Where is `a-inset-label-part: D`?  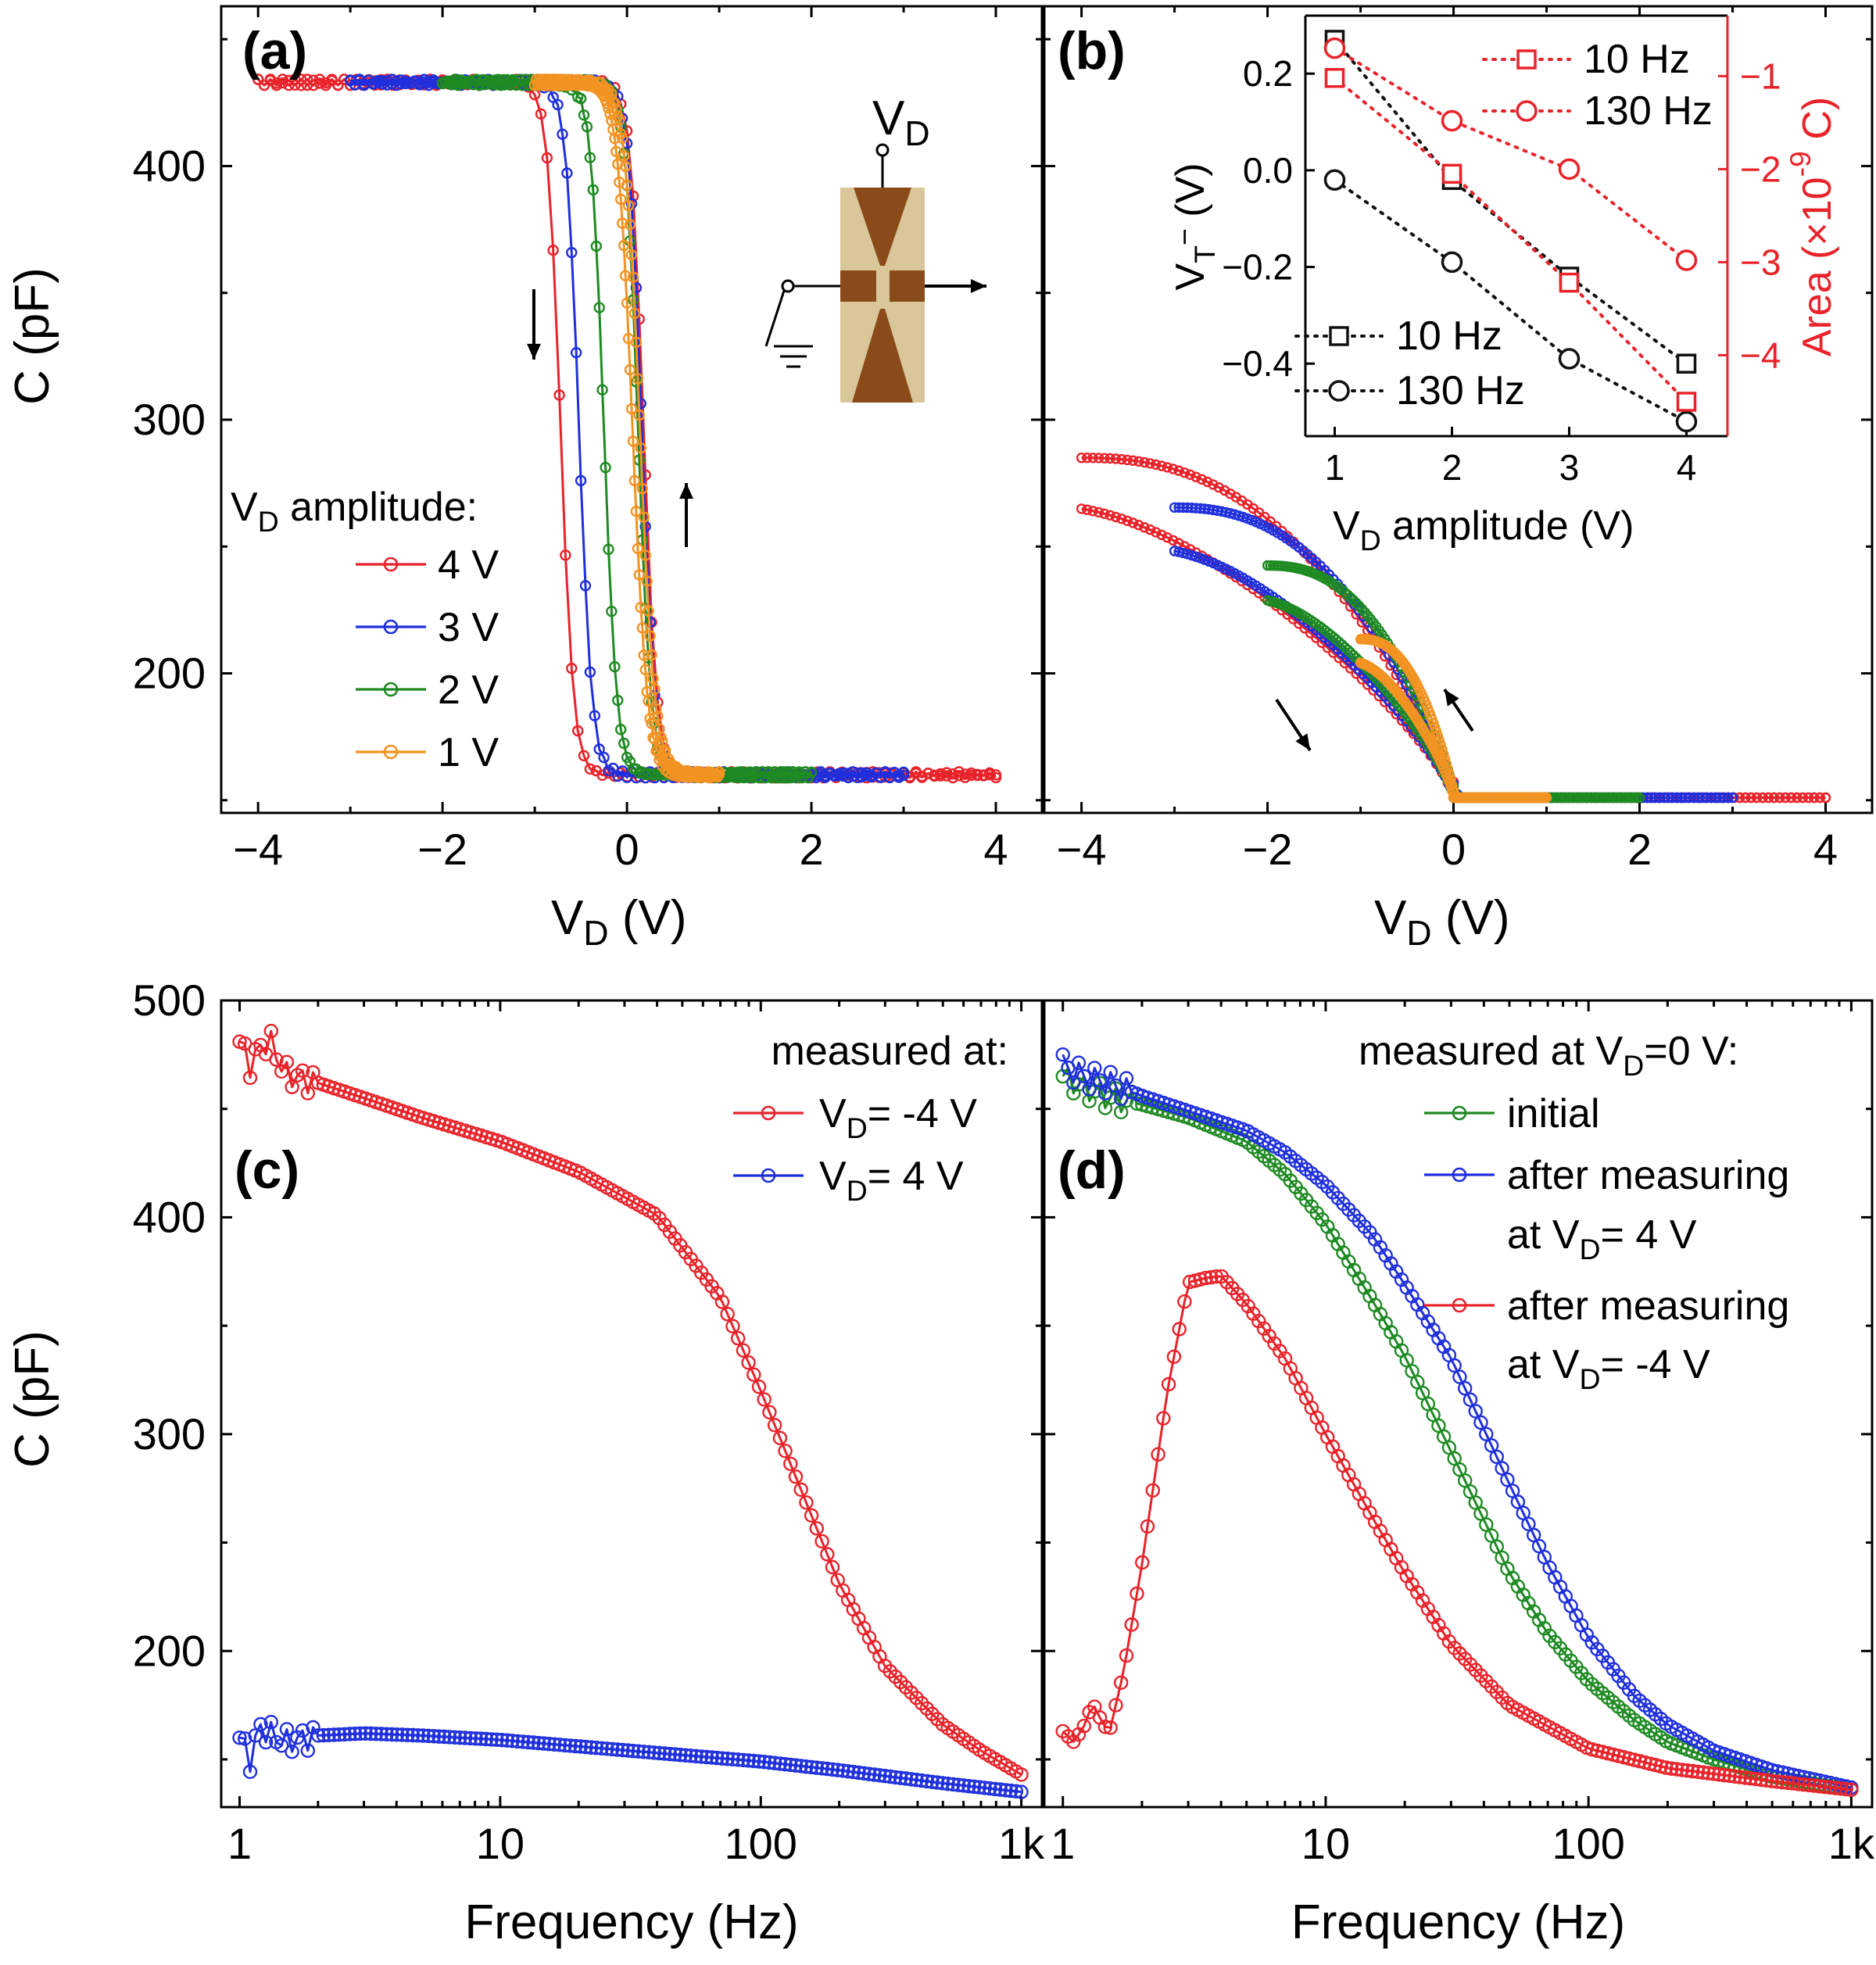
a-inset-label-part: D is located at coordinates (916, 134).